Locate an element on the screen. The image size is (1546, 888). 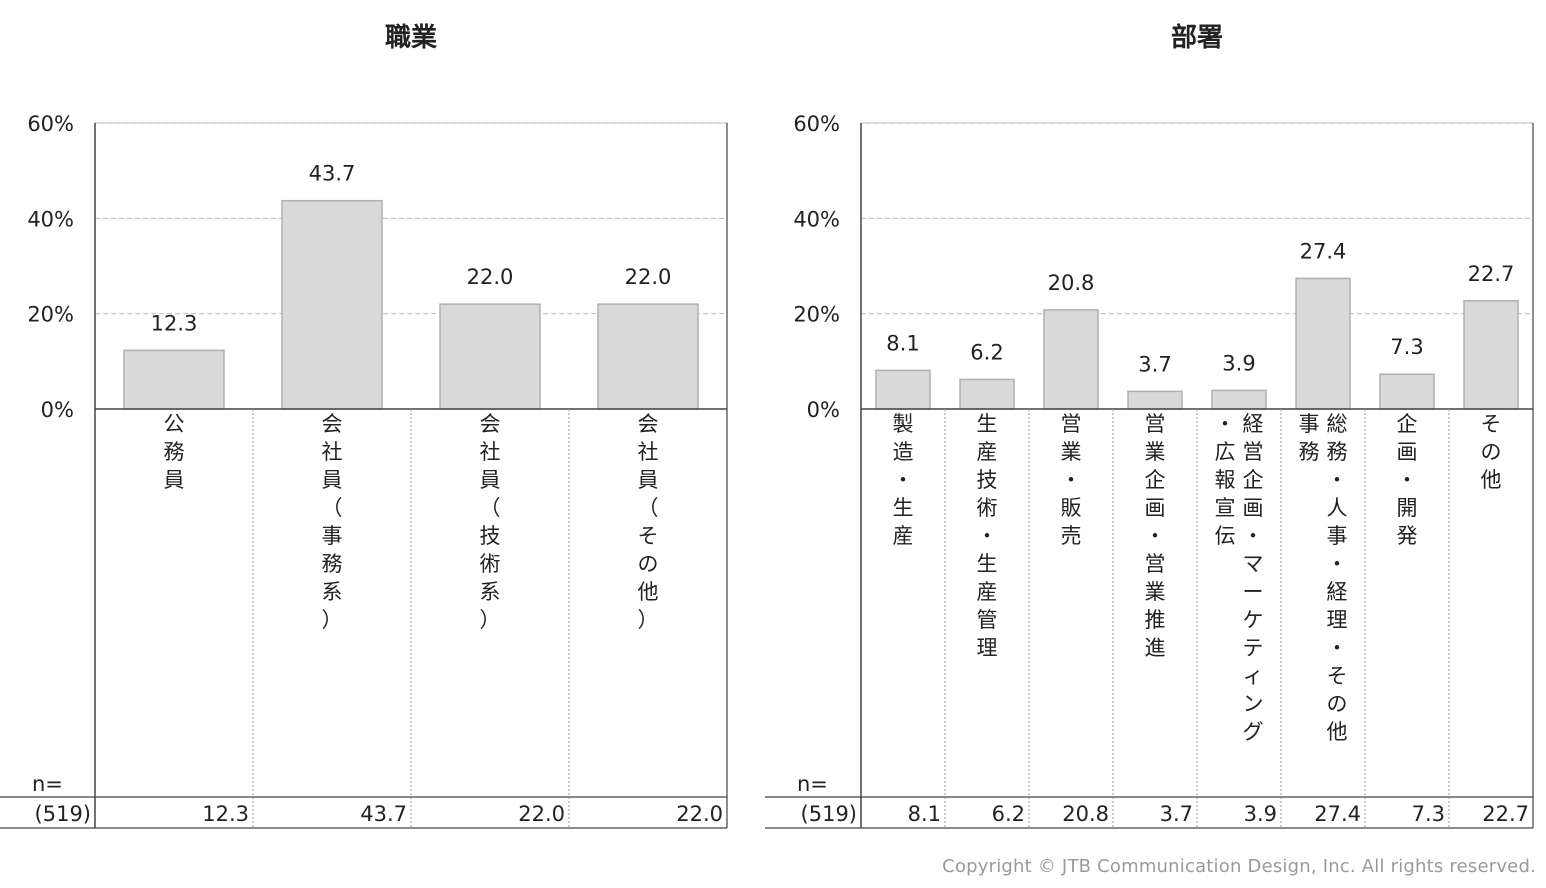
category-label-char: ン is located at coordinates (1253, 704).